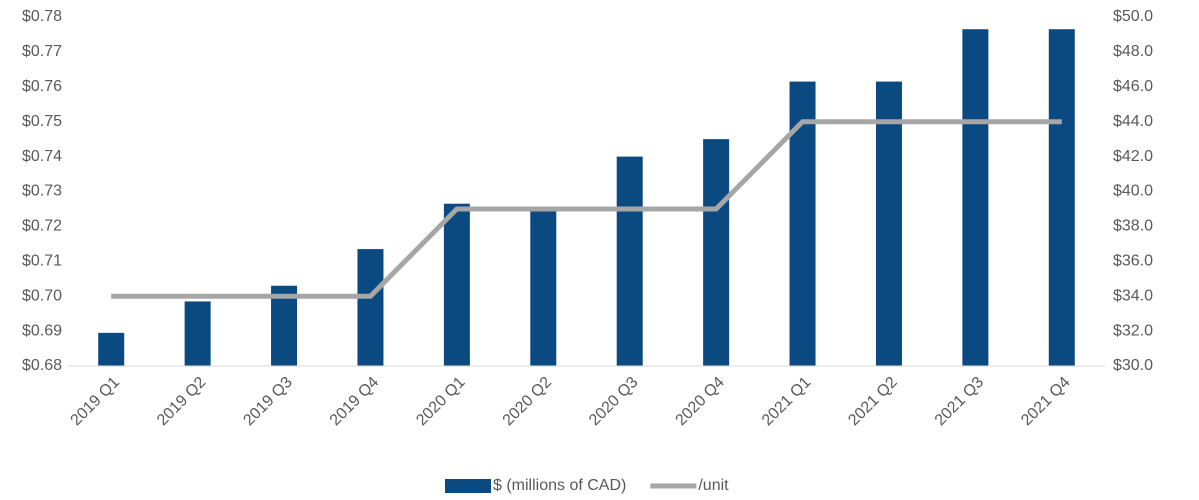  What do you see at coordinates (787, 402) in the screenshot?
I see `x-tick-label: 2021 Q1` at bounding box center [787, 402].